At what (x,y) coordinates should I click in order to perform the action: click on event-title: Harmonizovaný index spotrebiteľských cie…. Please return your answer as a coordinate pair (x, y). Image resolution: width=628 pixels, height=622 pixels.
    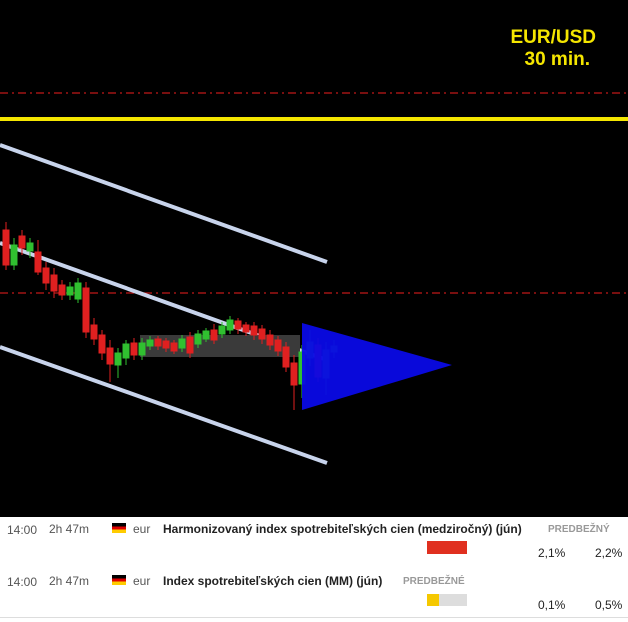
    Looking at the image, I should click on (342, 529).